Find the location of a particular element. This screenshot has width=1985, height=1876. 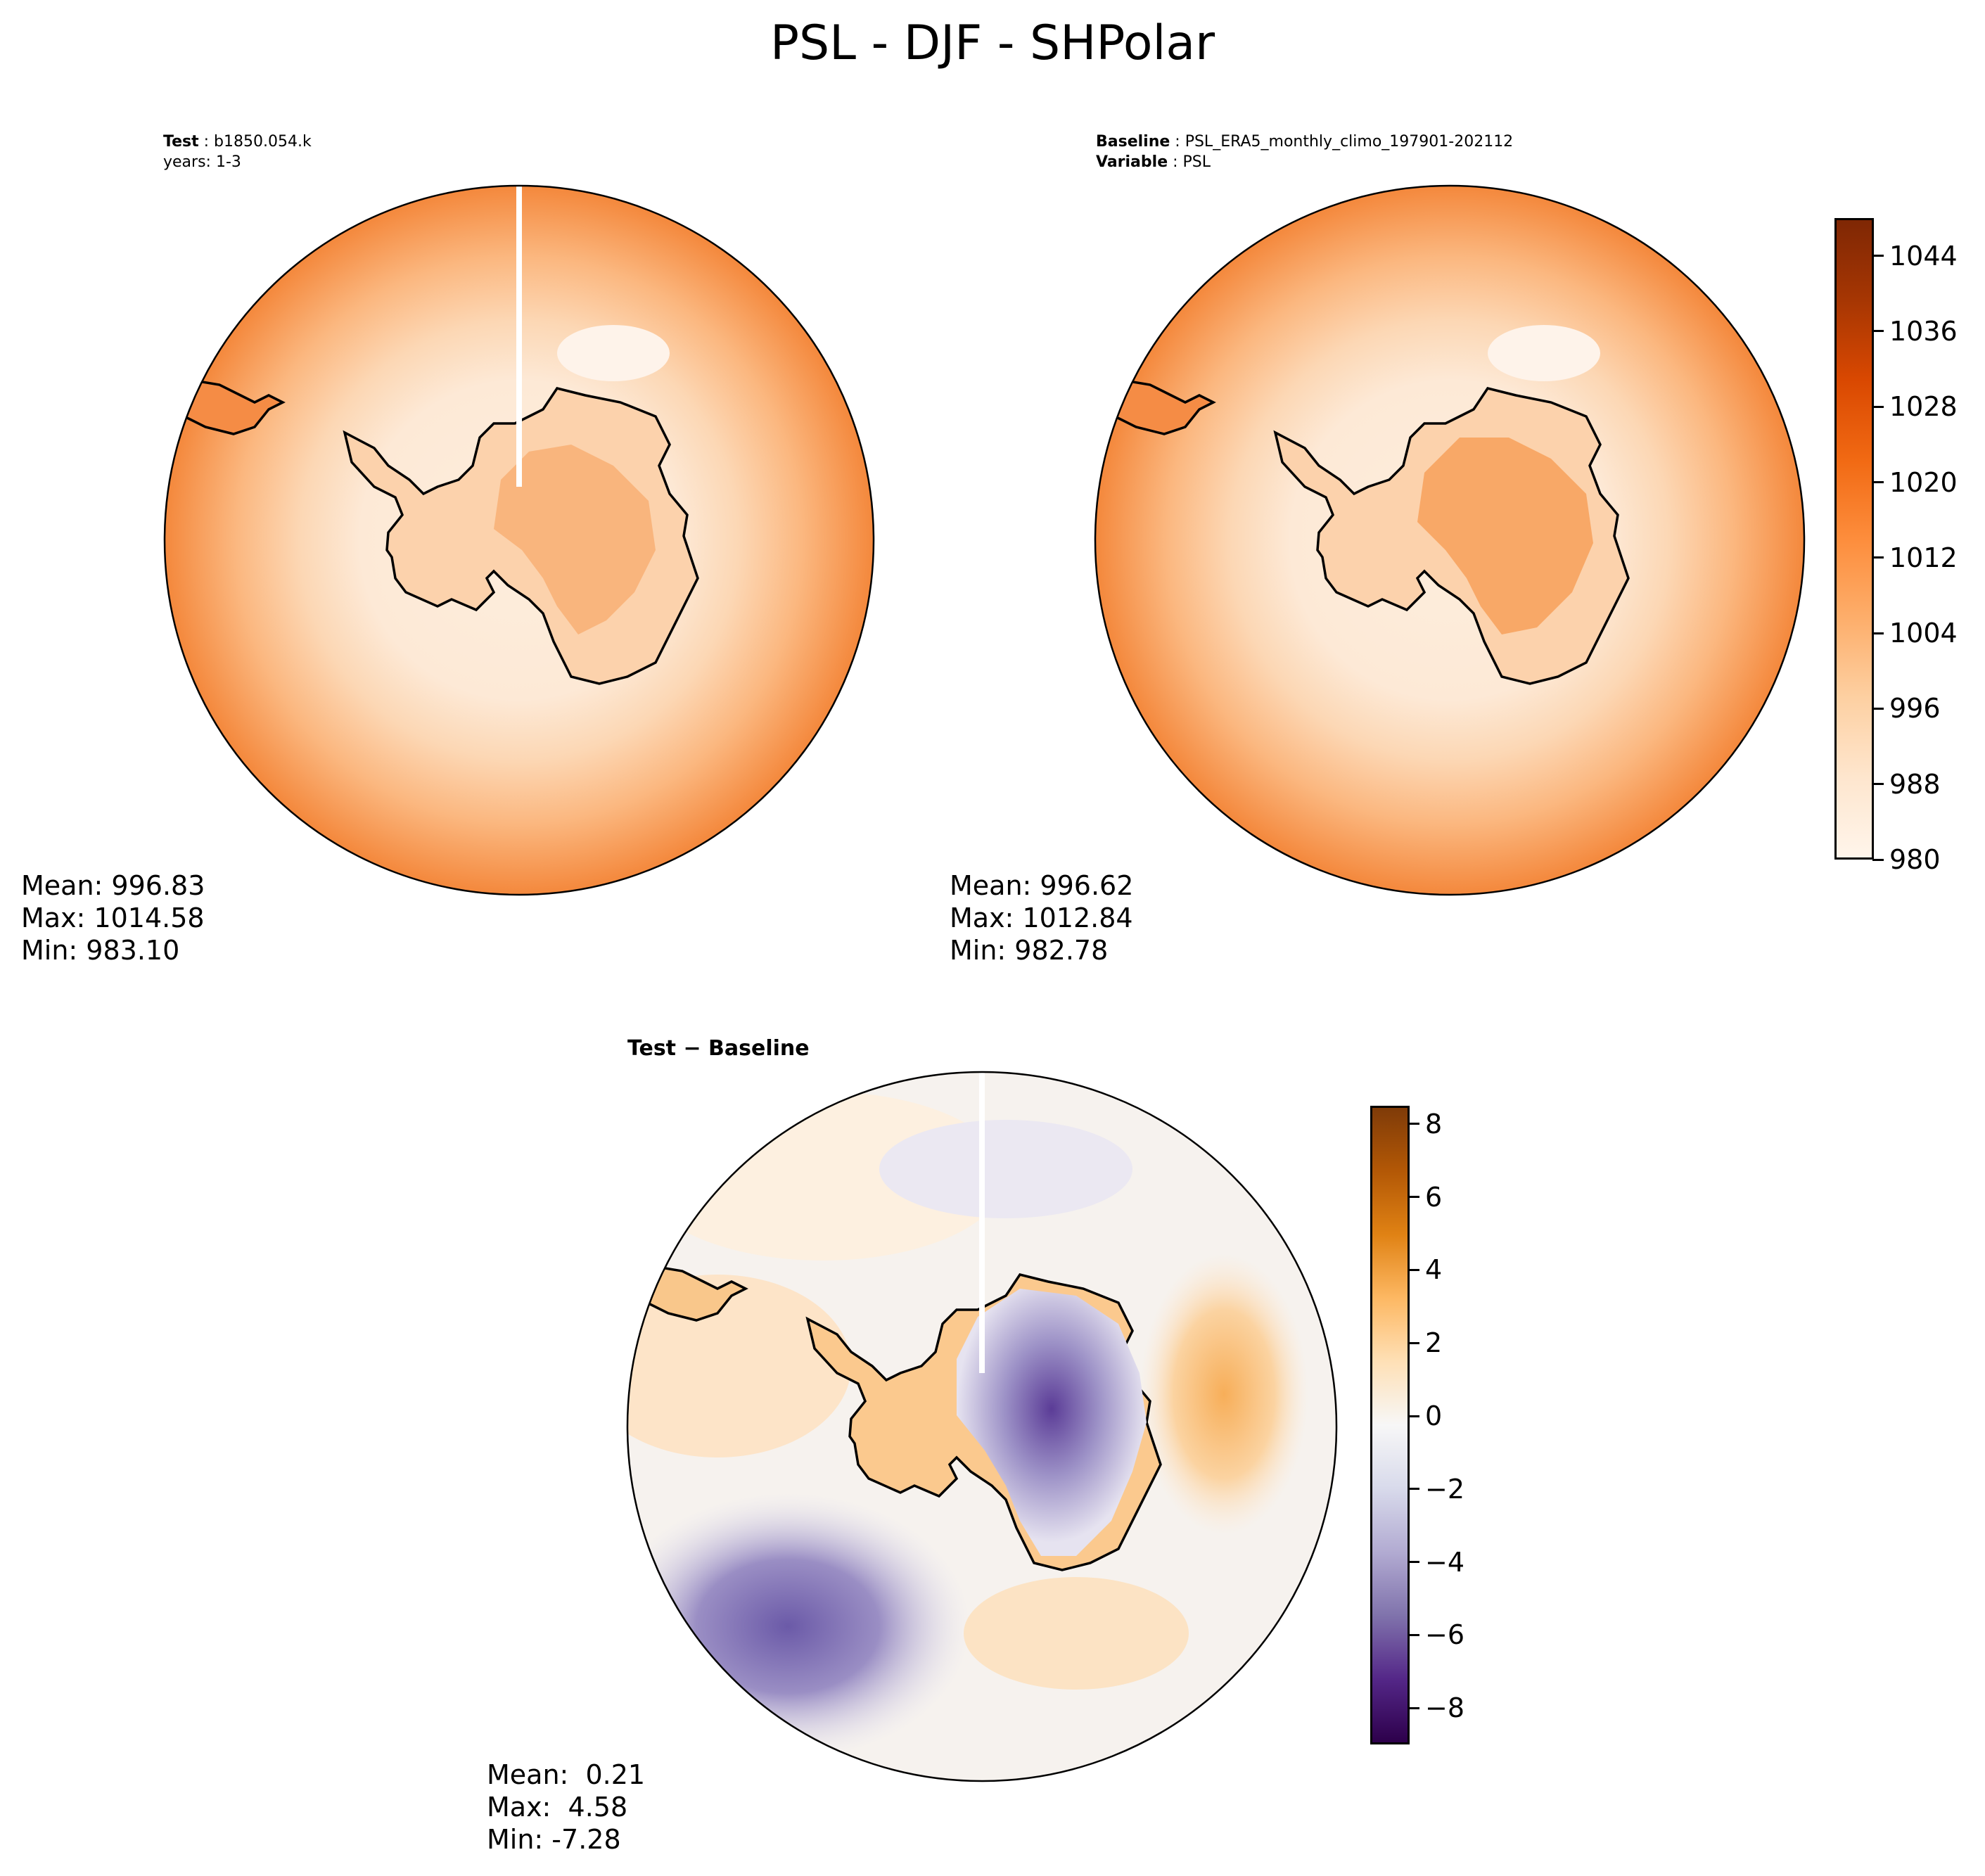

difference-stat-mean: Mean: 0.21 is located at coordinates (566, 1775).